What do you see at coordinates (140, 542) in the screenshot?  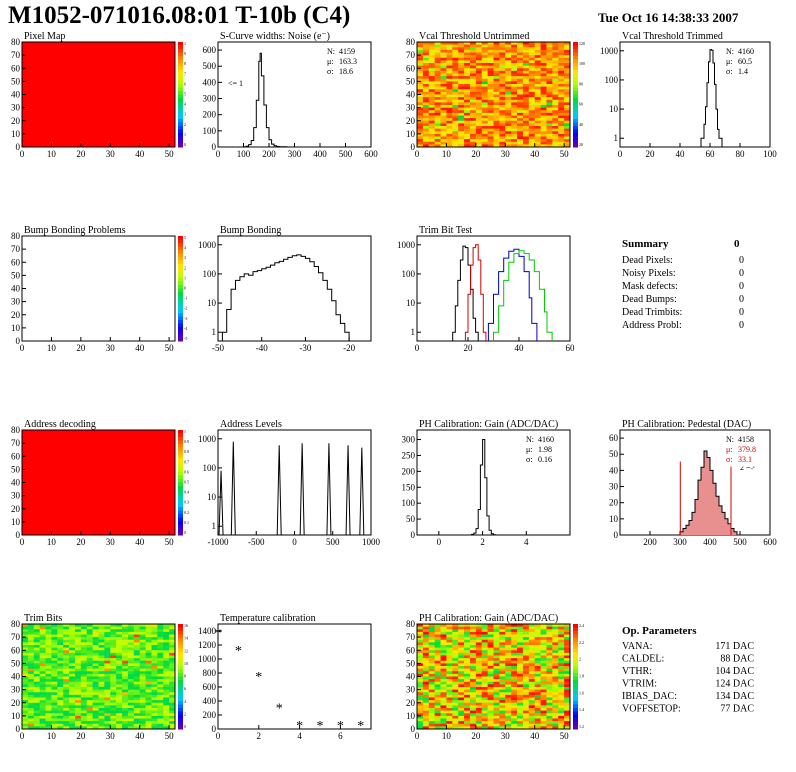 I see `x-tick-label: 40` at bounding box center [140, 542].